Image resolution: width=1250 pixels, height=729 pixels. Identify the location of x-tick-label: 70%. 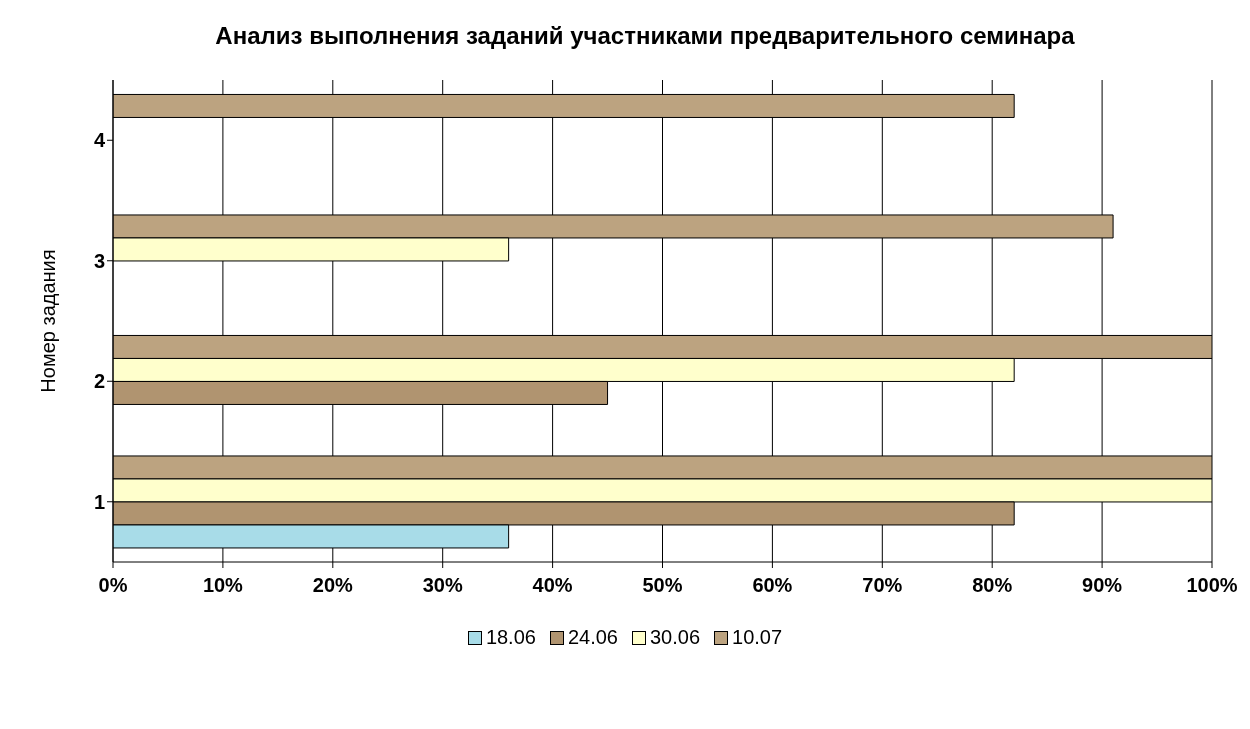
(882, 585).